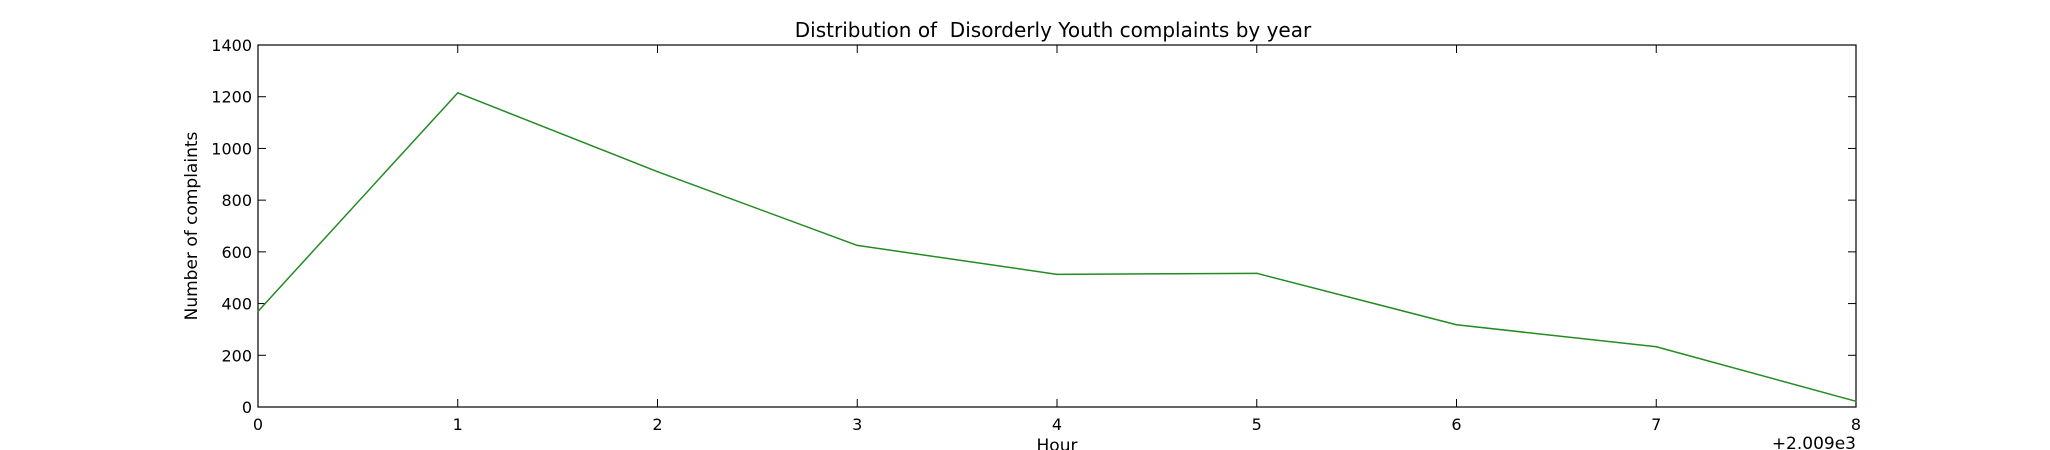  Describe the element at coordinates (857, 424) in the screenshot. I see `x-tick-label-3: 3` at that location.